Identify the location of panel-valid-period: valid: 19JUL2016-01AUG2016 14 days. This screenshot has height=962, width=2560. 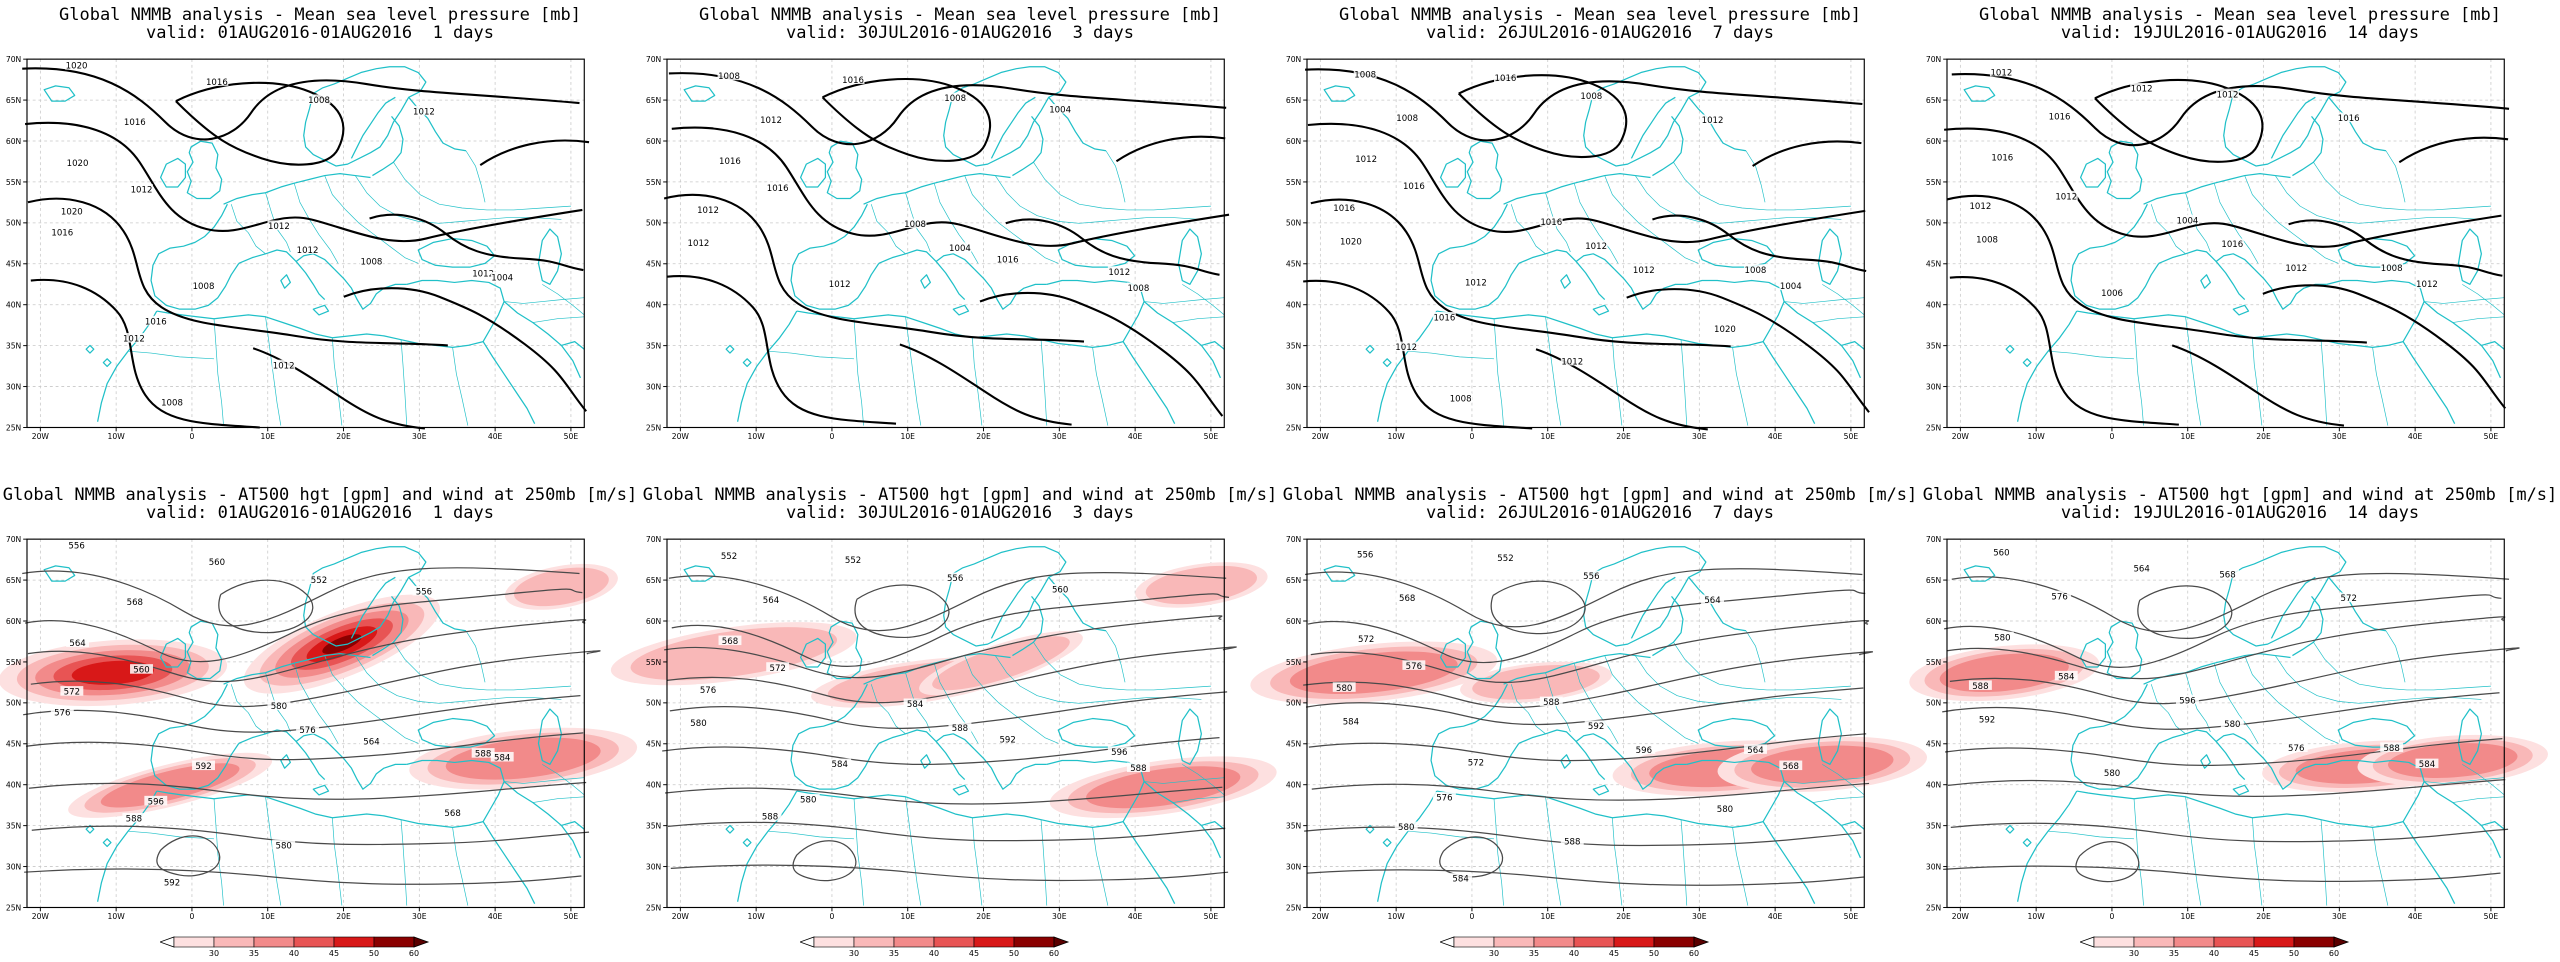
(2240, 513).